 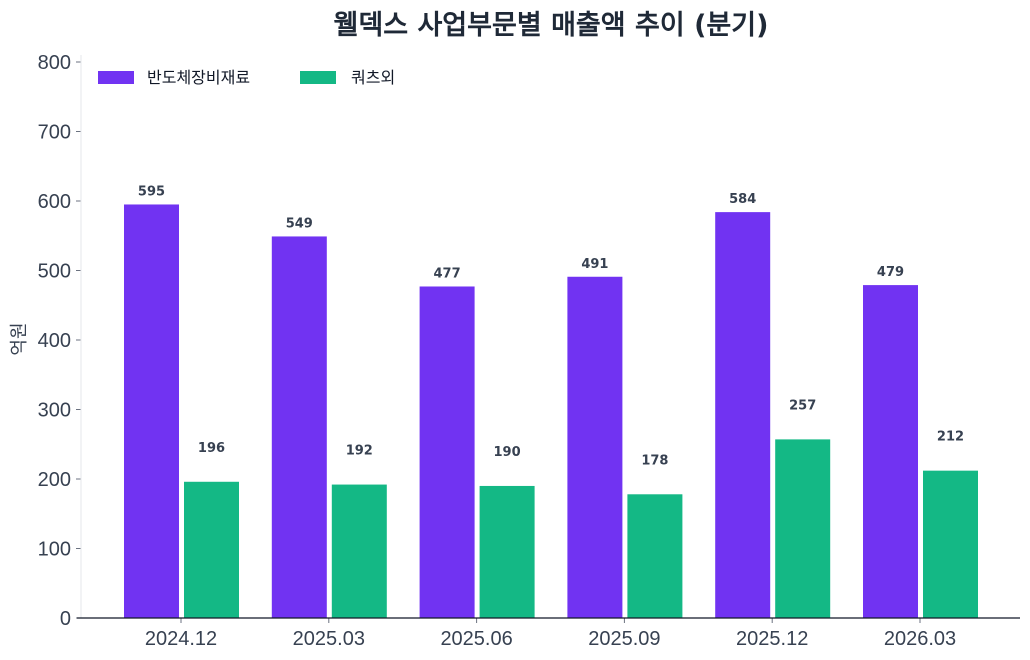 What do you see at coordinates (211, 549) in the screenshot?
I see `bar-quartz-2024.12` at bounding box center [211, 549].